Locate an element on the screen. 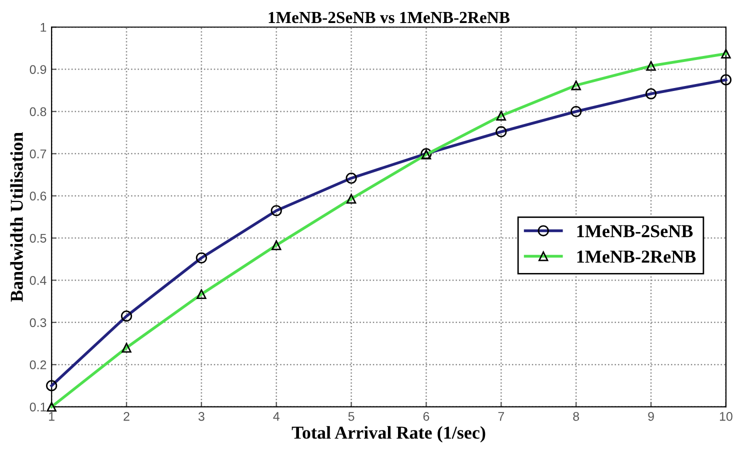 The height and width of the screenshot is (452, 737). legend-label: 1MeNB-2ReNB is located at coordinates (636, 256).